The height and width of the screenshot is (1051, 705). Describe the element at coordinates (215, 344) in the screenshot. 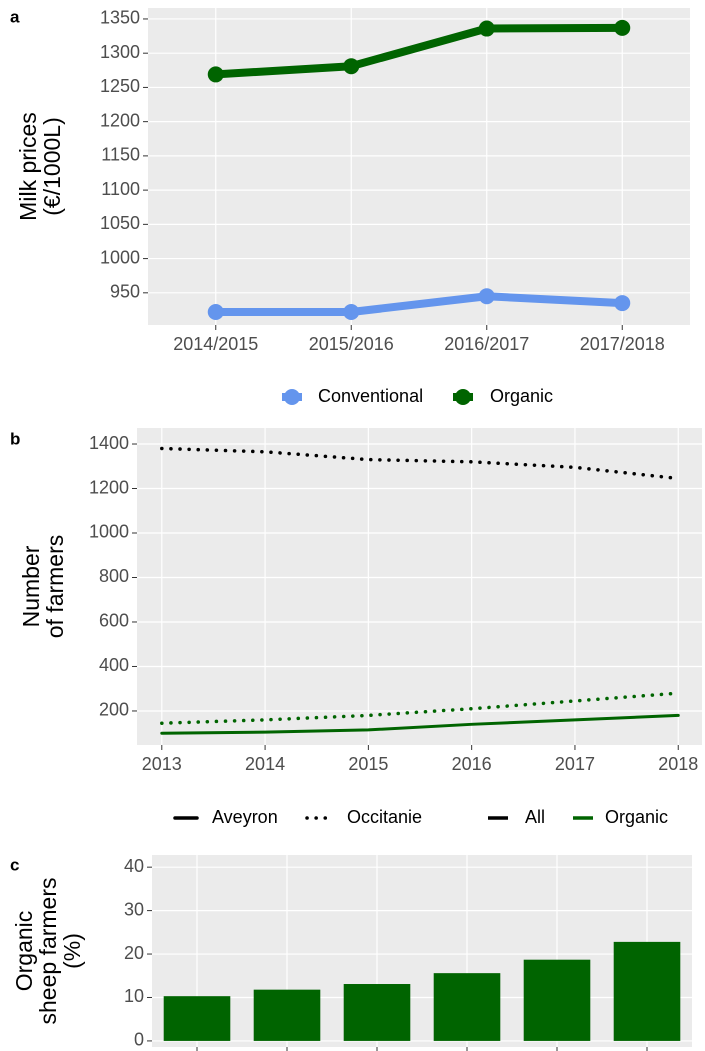

I see `x-tick-label: 2014/2015` at that location.